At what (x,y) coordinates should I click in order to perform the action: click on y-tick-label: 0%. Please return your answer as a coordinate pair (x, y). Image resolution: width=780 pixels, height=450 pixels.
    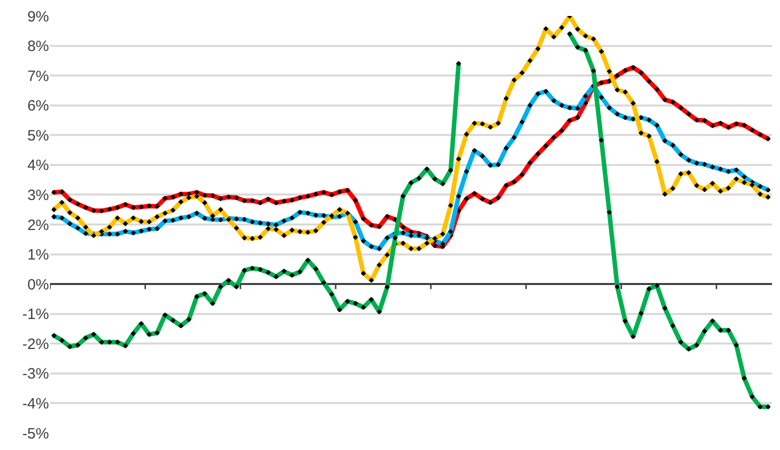
    Looking at the image, I should click on (38, 285).